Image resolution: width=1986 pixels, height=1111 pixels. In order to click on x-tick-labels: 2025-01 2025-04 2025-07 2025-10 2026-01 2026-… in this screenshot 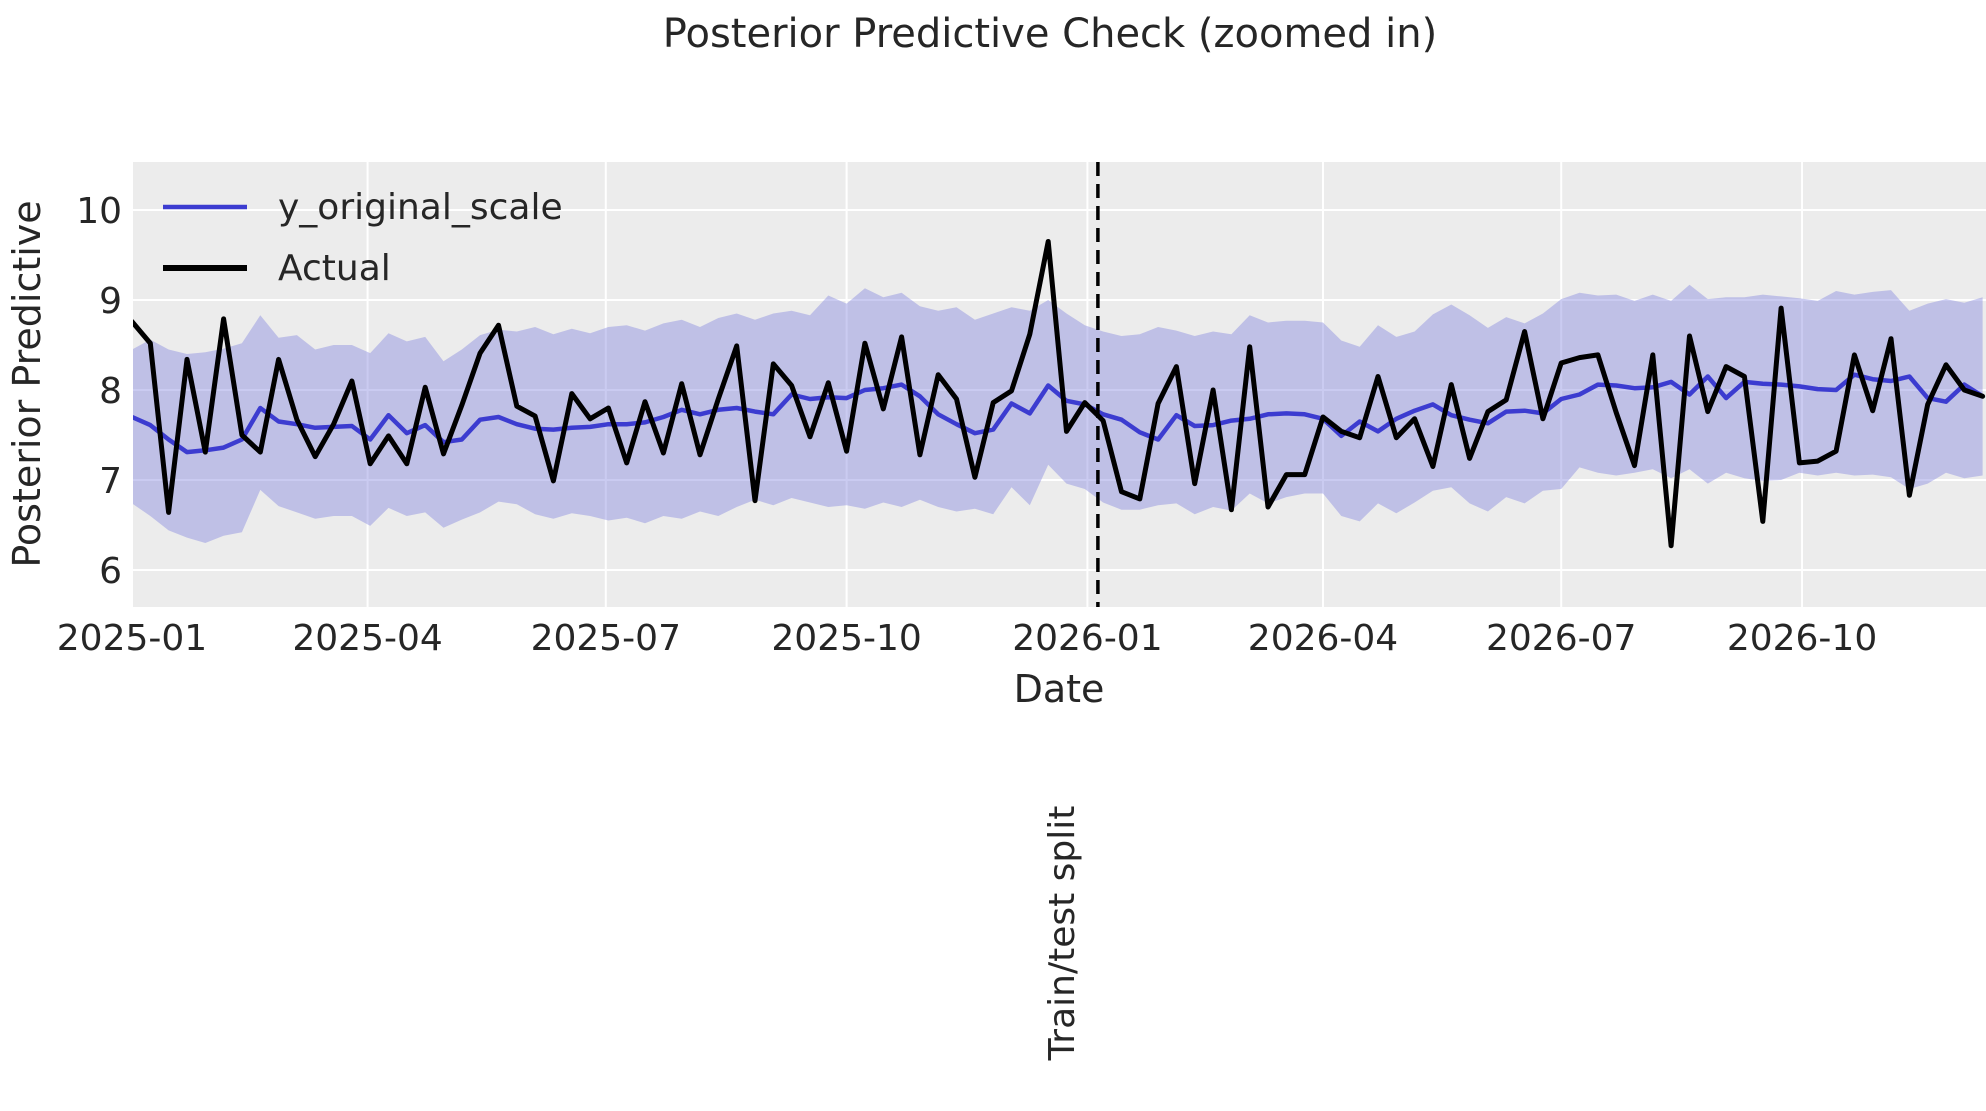, I will do `click(967, 638)`.